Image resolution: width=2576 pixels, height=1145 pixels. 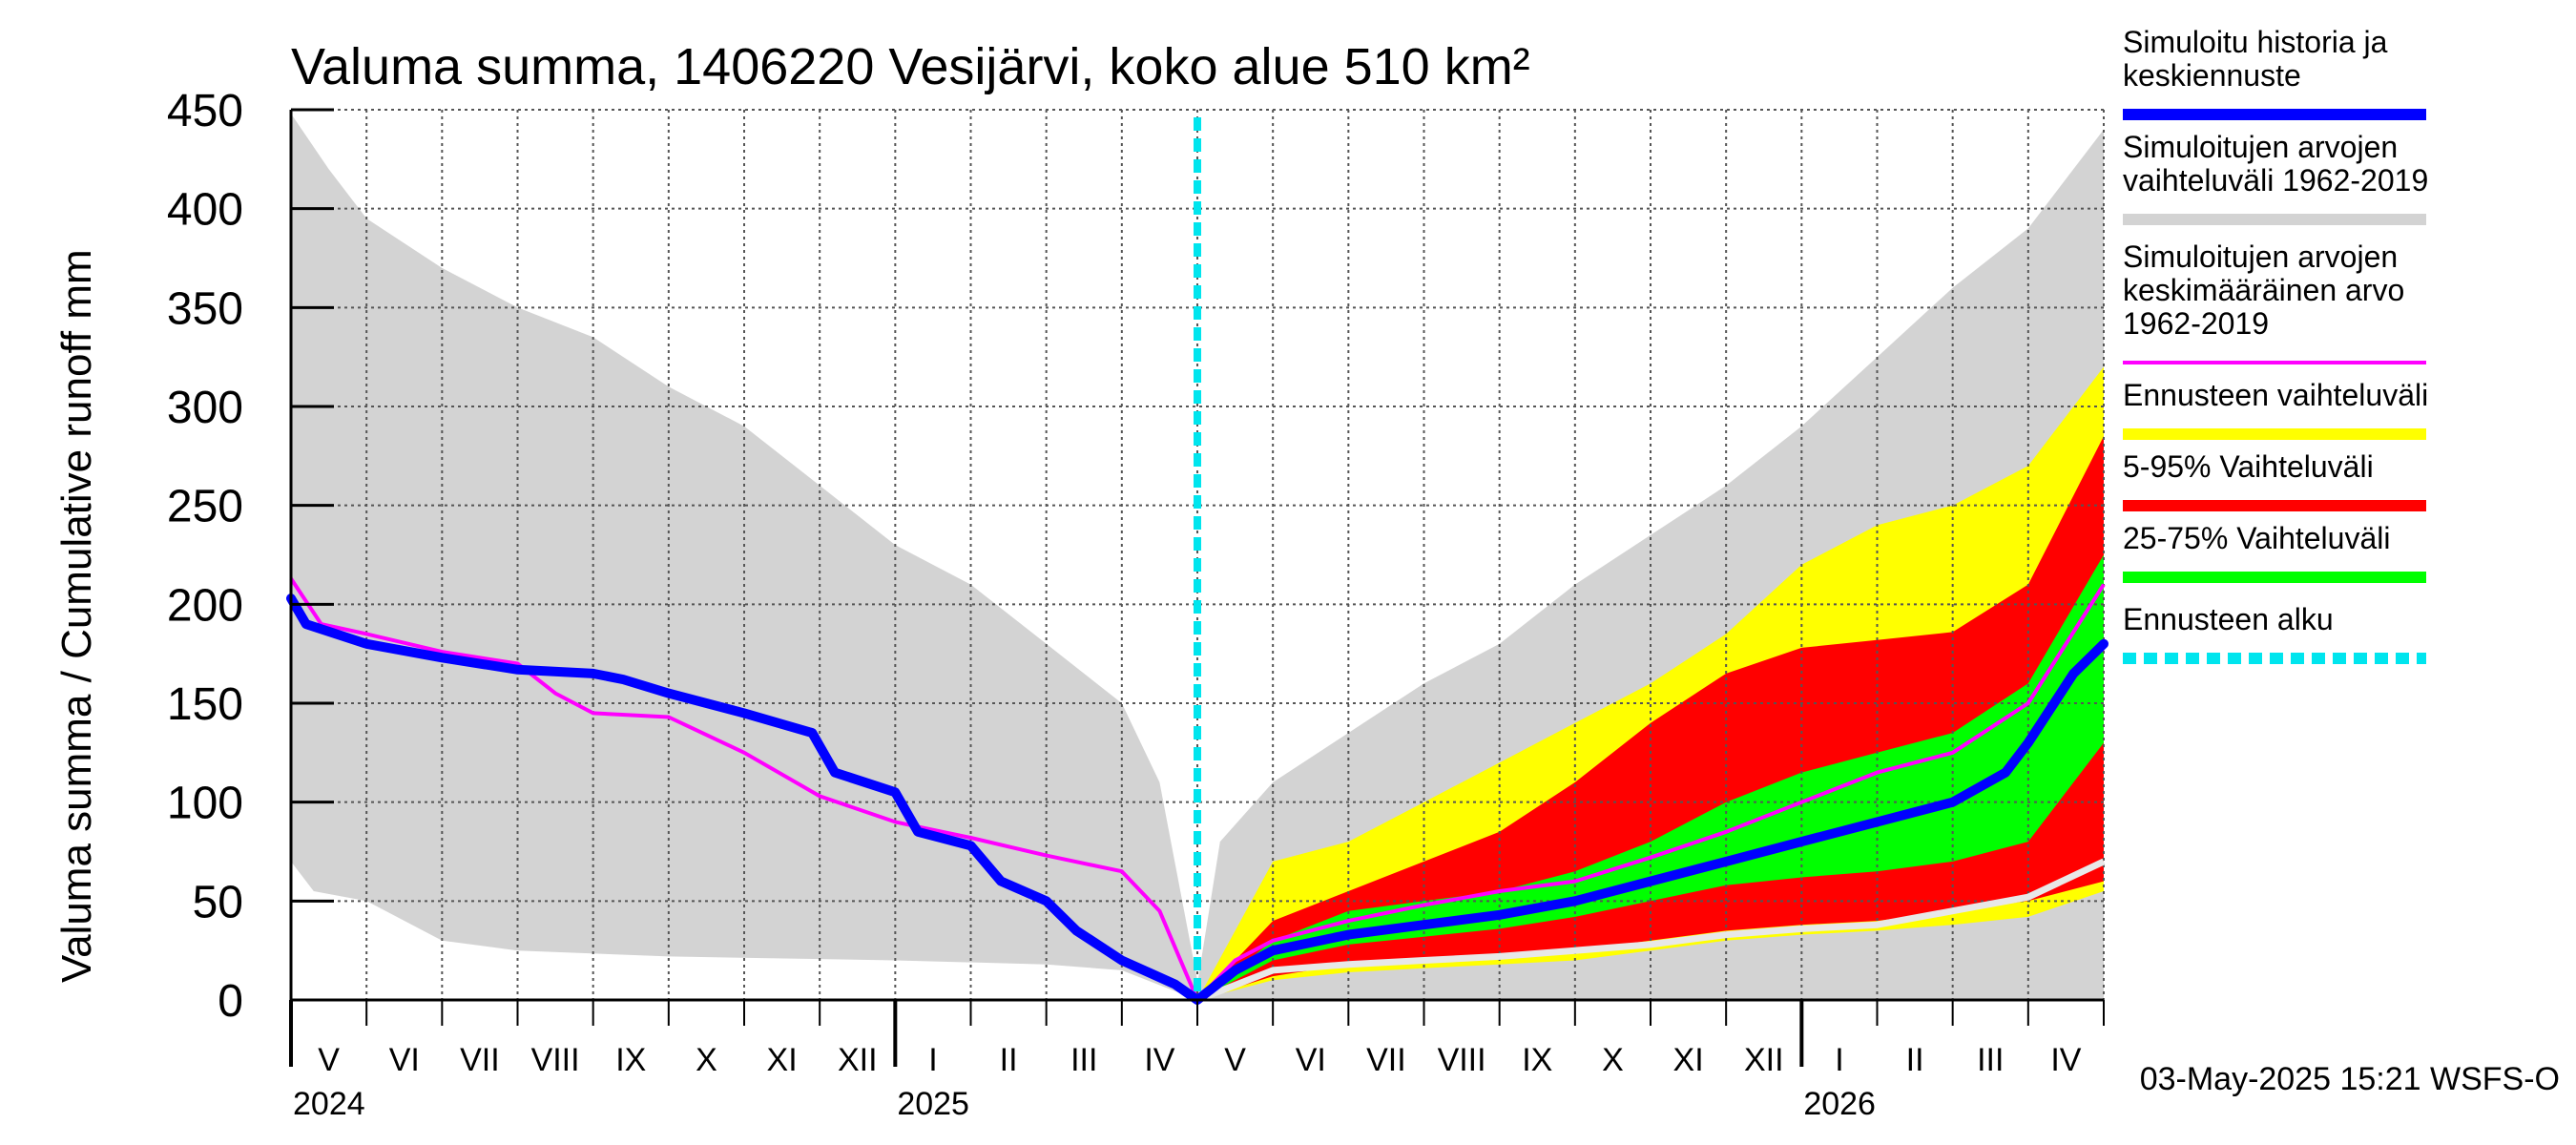 I want to click on y-axis-label: Valuma summa / Cumulative runoff mm, so click(x=76, y=616).